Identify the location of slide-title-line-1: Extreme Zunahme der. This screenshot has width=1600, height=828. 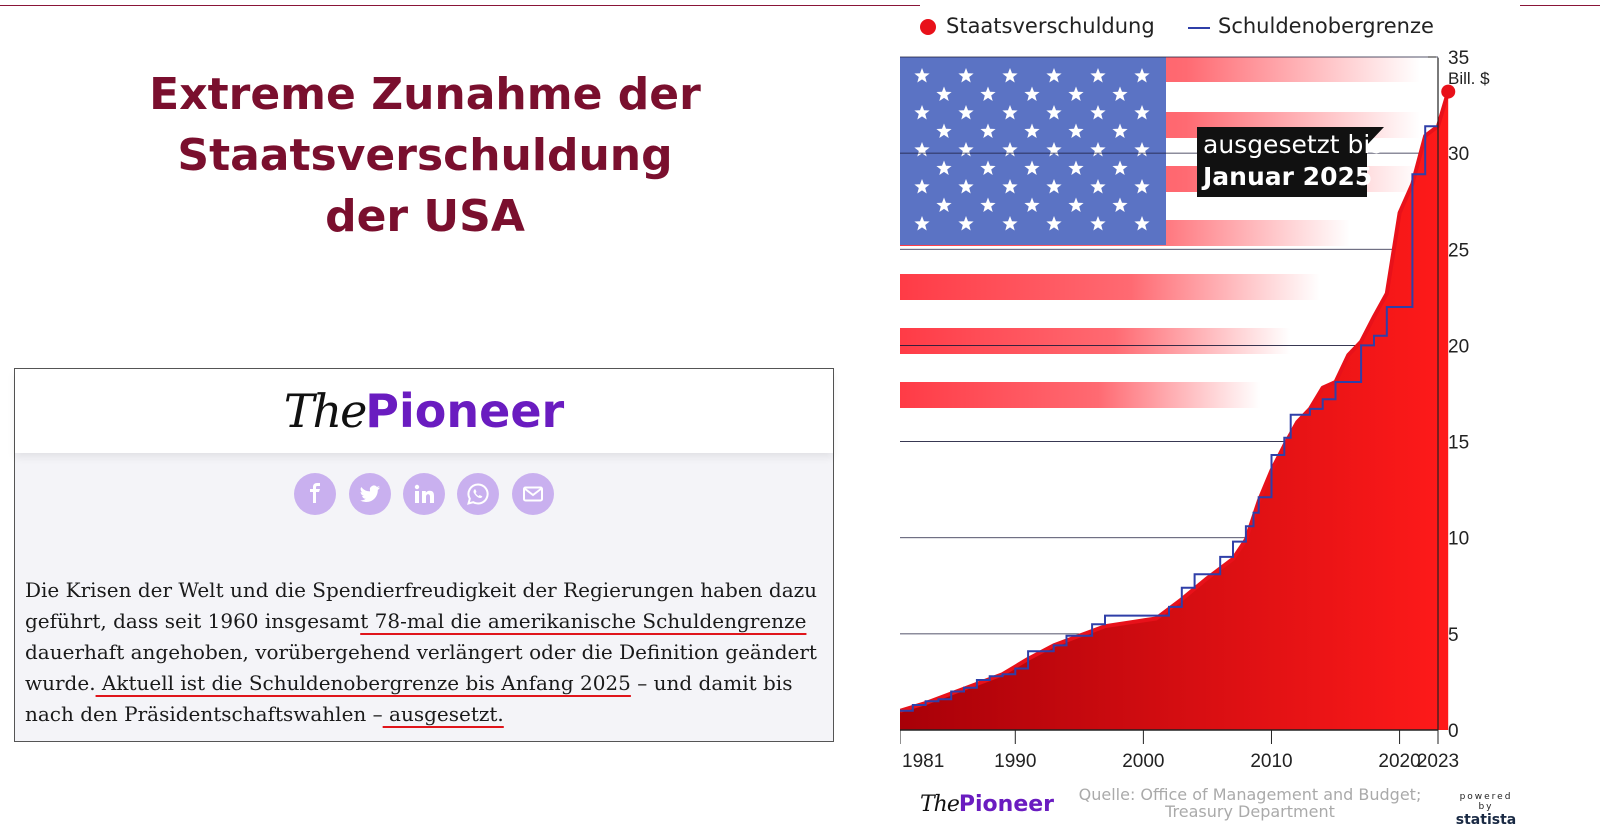
(425, 94).